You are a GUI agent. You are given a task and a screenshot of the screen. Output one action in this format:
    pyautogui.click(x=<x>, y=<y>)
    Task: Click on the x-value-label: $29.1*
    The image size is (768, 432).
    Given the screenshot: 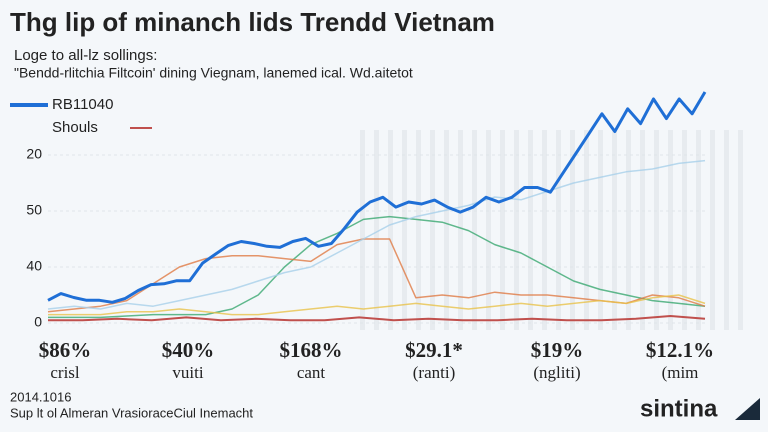 What is the action you would take?
    pyautogui.click(x=434, y=350)
    